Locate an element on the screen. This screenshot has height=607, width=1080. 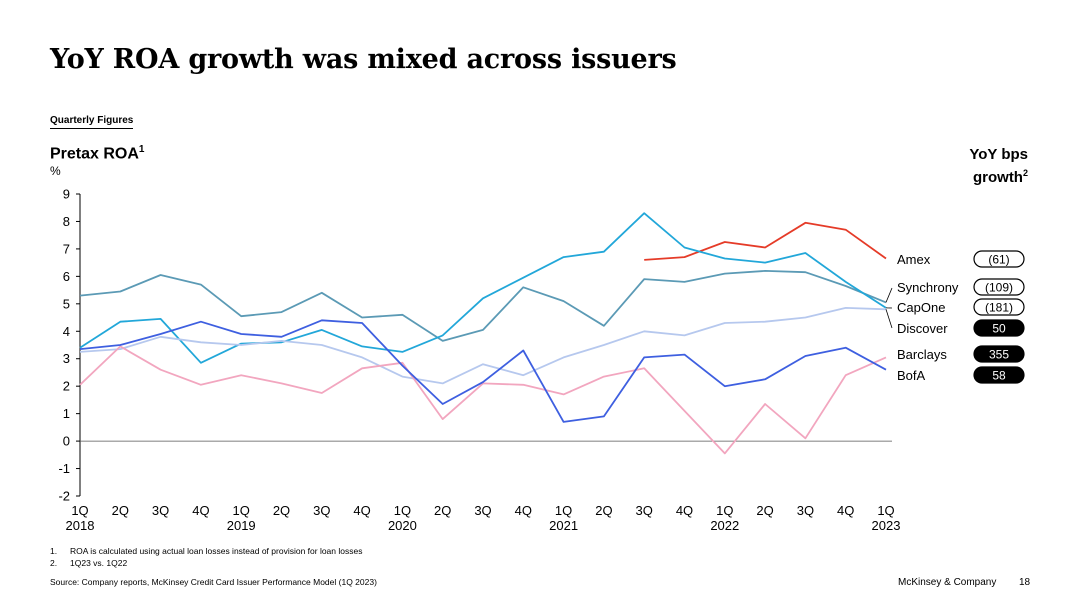
series-line-discover is located at coordinates (483, 346).